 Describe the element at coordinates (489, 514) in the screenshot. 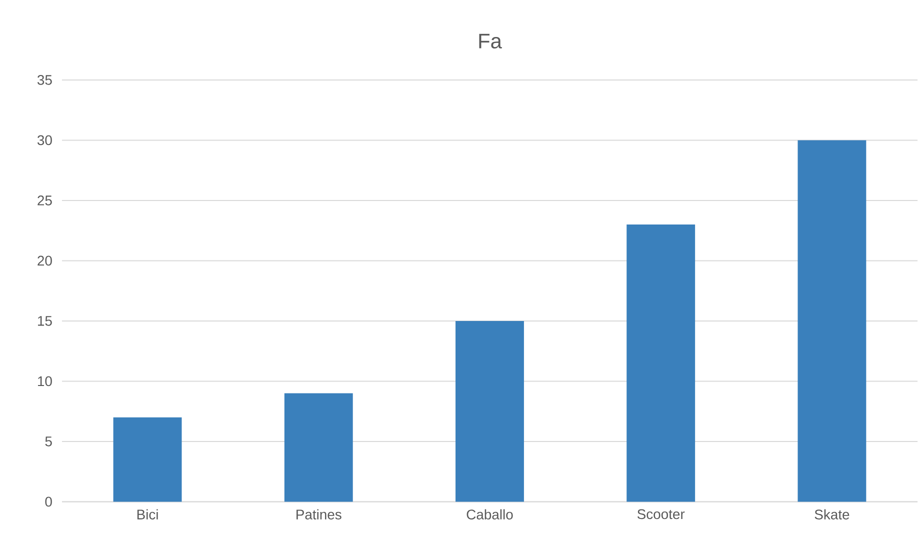

I see `x-tick-label: Caballo` at that location.